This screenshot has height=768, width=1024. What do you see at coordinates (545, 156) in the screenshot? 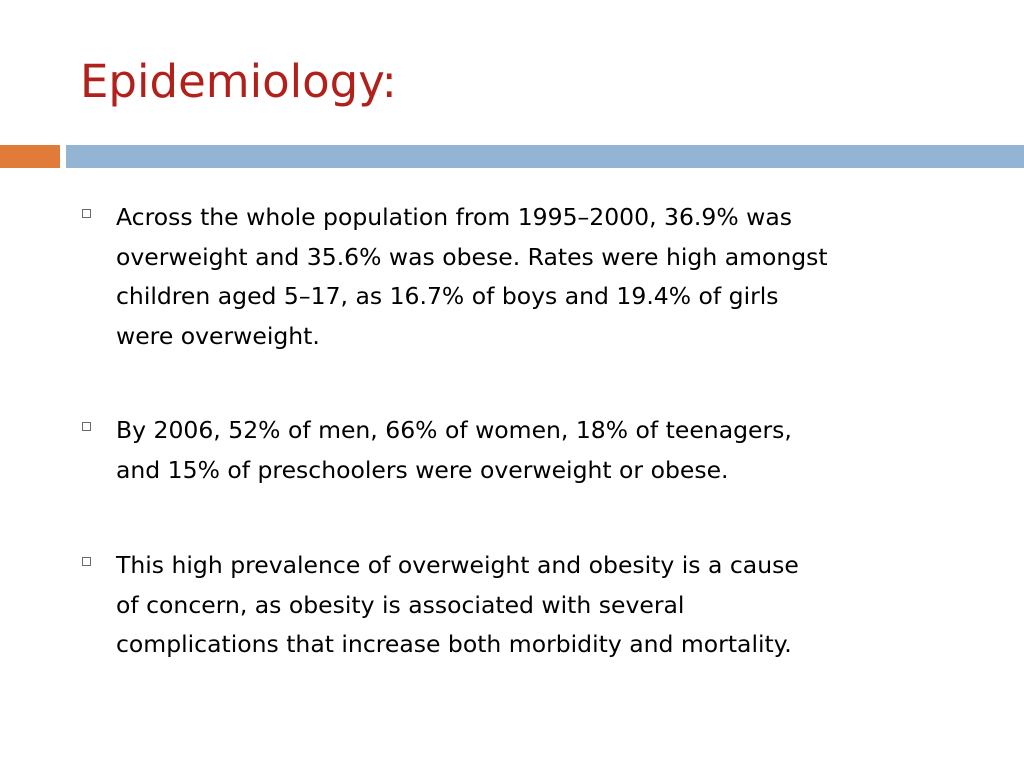
I see `title-divider-bar` at bounding box center [545, 156].